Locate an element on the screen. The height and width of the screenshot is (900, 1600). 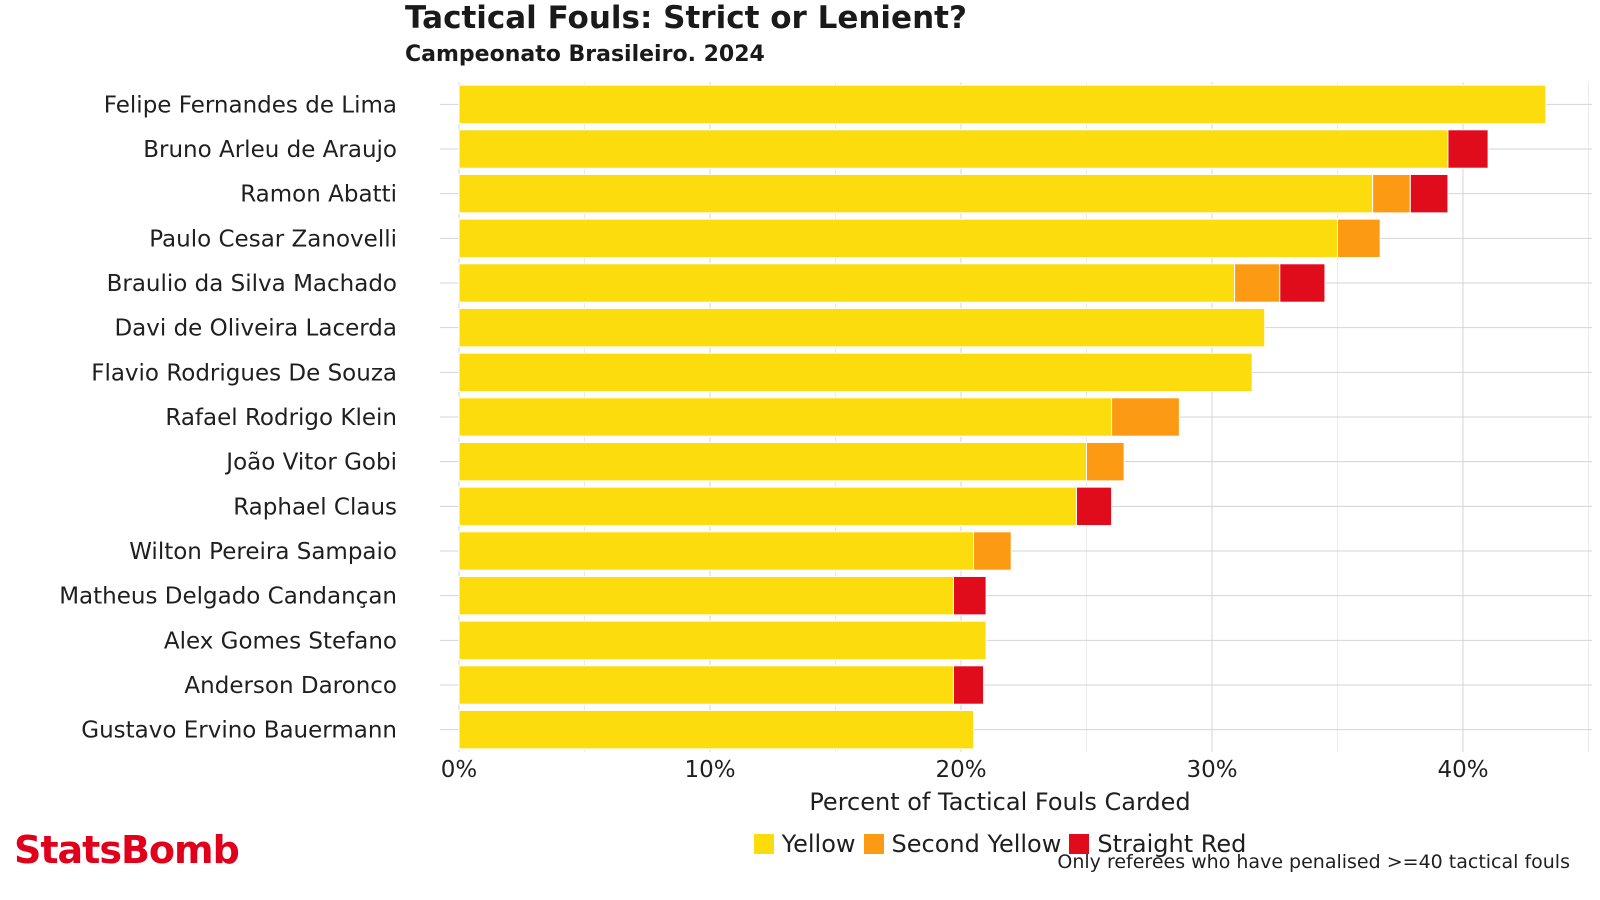
y-tick-label: Felipe Fernandes de Lima is located at coordinates (250, 105).